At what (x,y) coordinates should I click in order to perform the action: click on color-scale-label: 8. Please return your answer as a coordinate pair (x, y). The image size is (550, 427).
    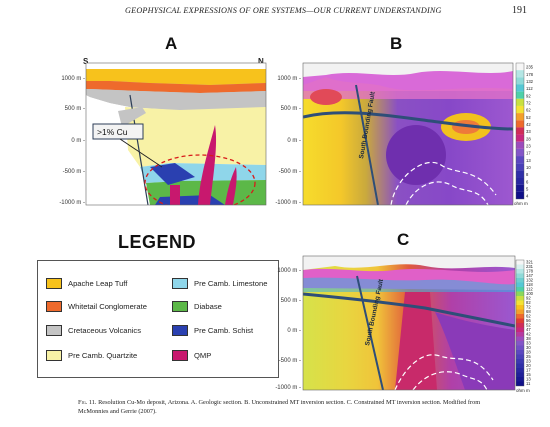
    Looking at the image, I should click on (527, 174).